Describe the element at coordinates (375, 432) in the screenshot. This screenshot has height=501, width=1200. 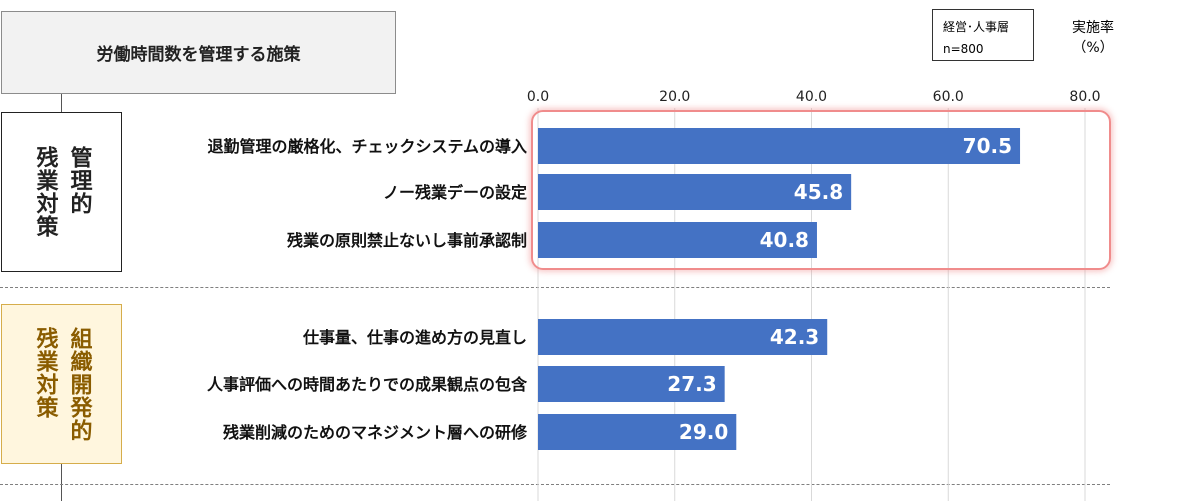
I see `category-label: 残業削減のためのマネジメント層への研修` at that location.